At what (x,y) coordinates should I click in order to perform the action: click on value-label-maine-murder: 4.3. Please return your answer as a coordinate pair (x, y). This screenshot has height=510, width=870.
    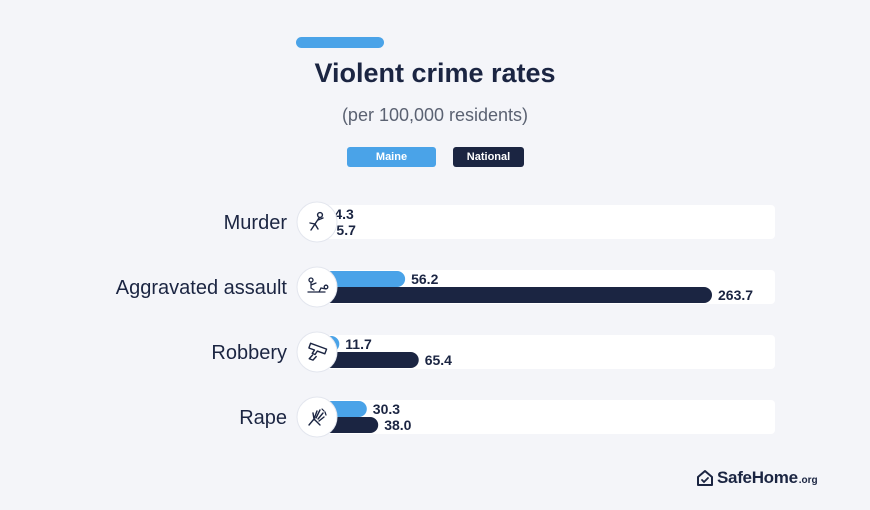
    Looking at the image, I should click on (344, 214).